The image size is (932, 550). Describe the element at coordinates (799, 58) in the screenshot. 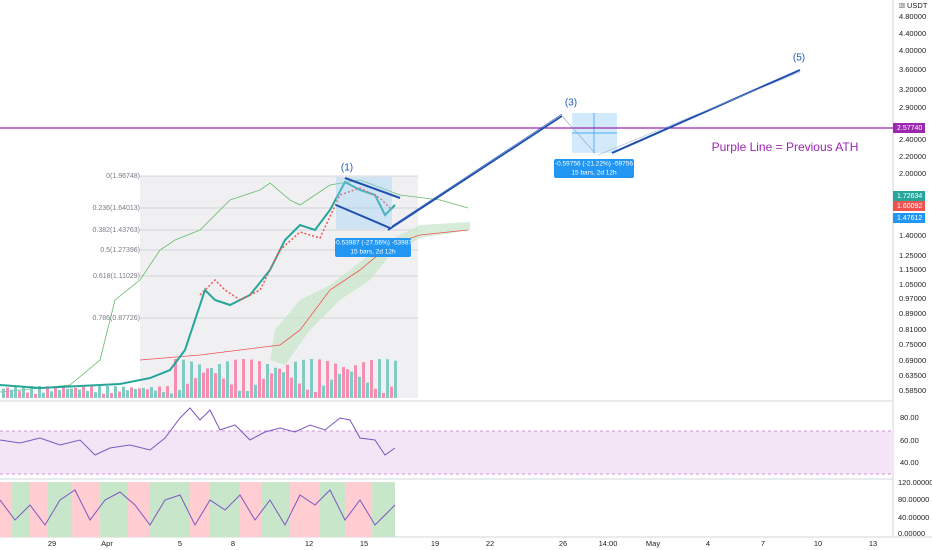

I see `wave-label: (5)` at that location.